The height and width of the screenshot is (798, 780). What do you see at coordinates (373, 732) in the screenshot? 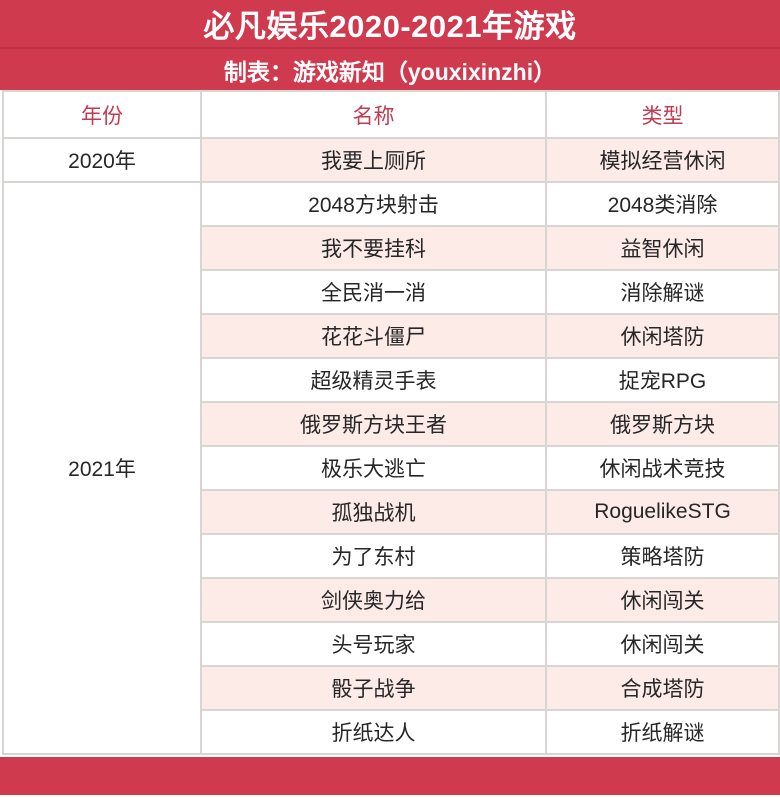
I see `game-name: 折纸达人` at bounding box center [373, 732].